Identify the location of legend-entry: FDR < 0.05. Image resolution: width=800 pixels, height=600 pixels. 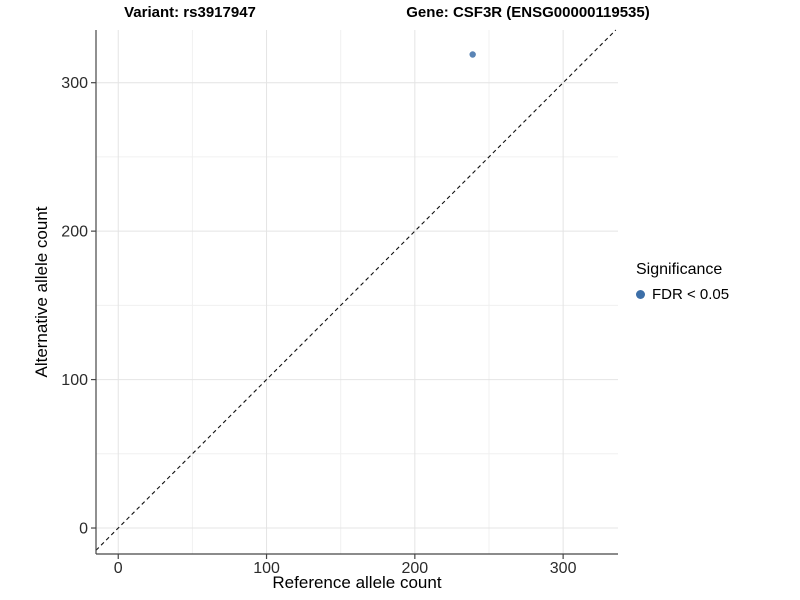
(716, 294).